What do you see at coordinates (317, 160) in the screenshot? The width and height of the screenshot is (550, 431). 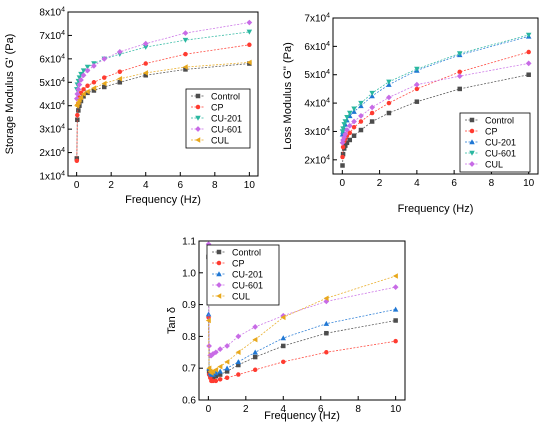 I see `y-tick-label: 2x104` at bounding box center [317, 160].